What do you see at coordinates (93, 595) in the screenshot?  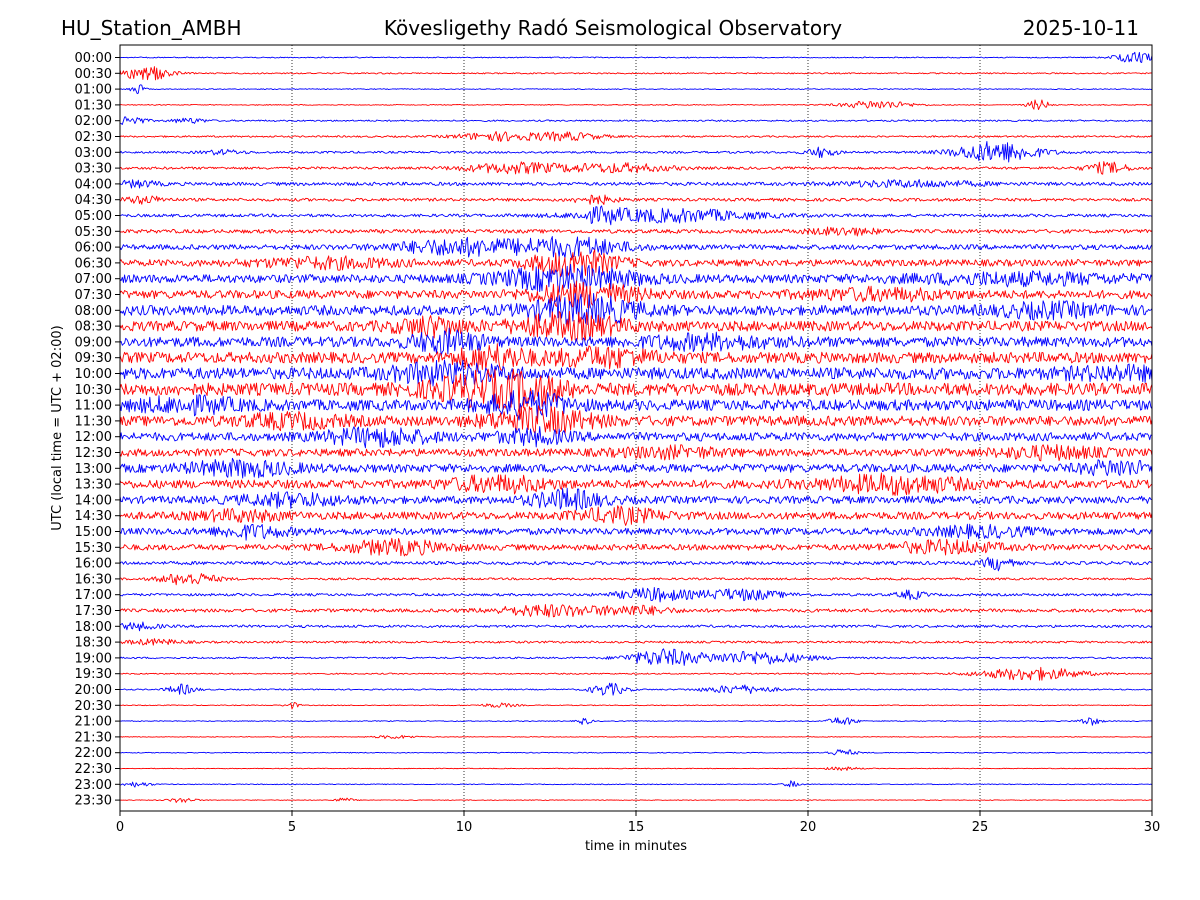 I see `y-tick-label-34: 17:00` at bounding box center [93, 595].